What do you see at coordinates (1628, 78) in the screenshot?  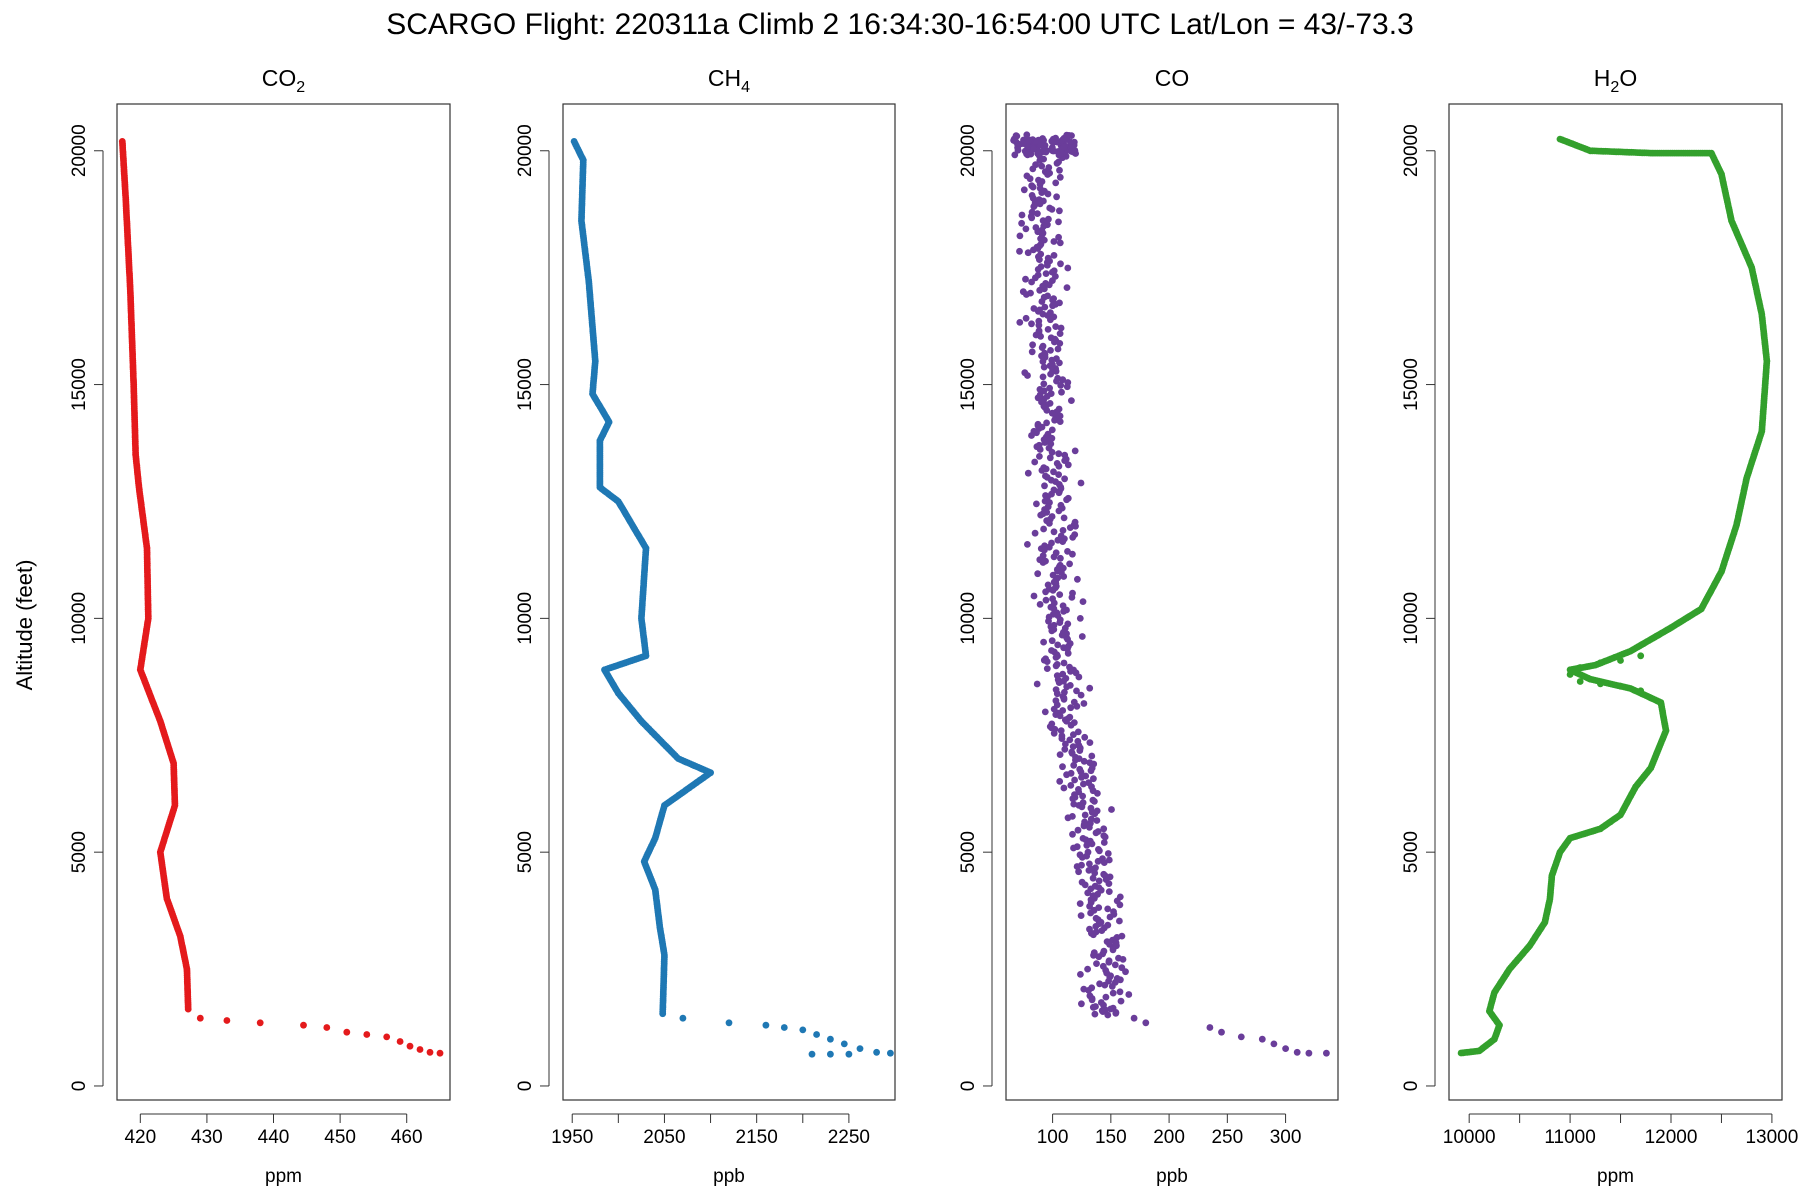 I see `panel-title-tail: O` at bounding box center [1628, 78].